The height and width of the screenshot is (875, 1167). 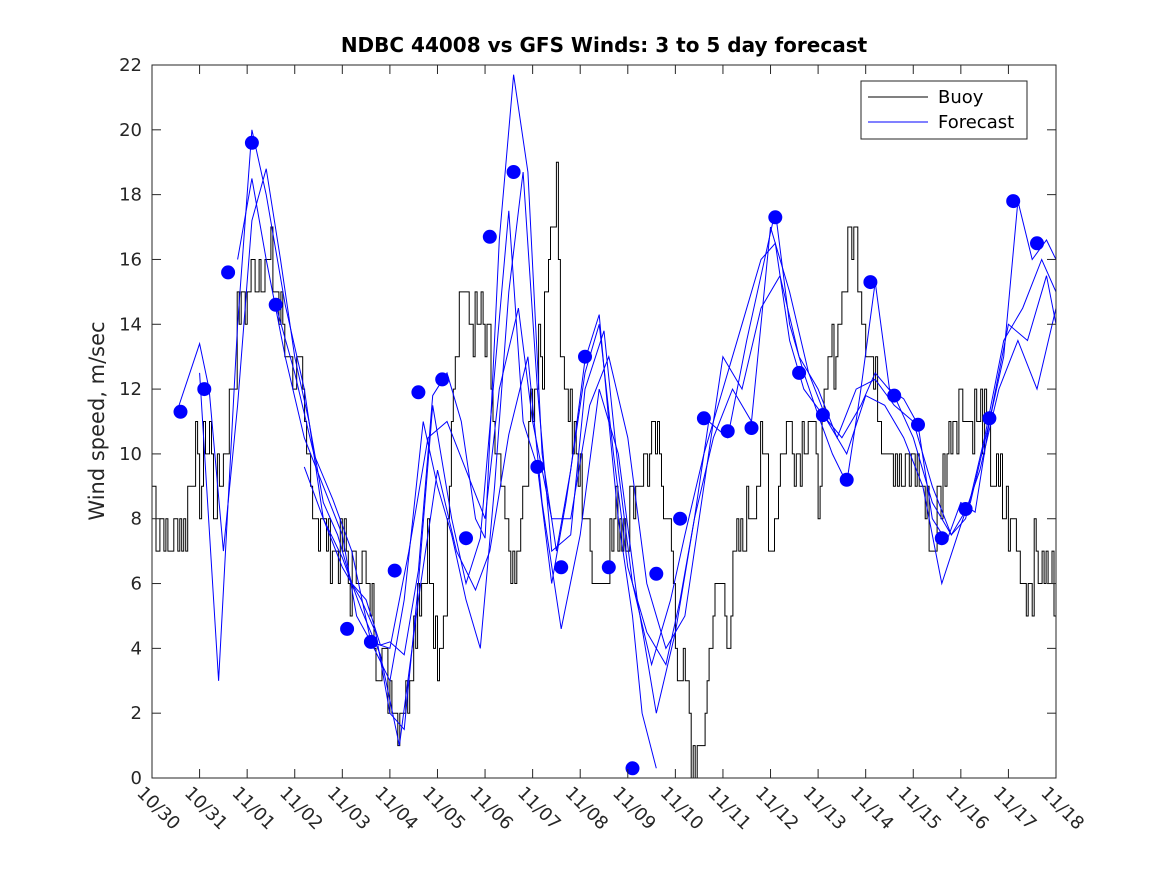 I want to click on y-tick-label: 6, so click(x=136, y=584).